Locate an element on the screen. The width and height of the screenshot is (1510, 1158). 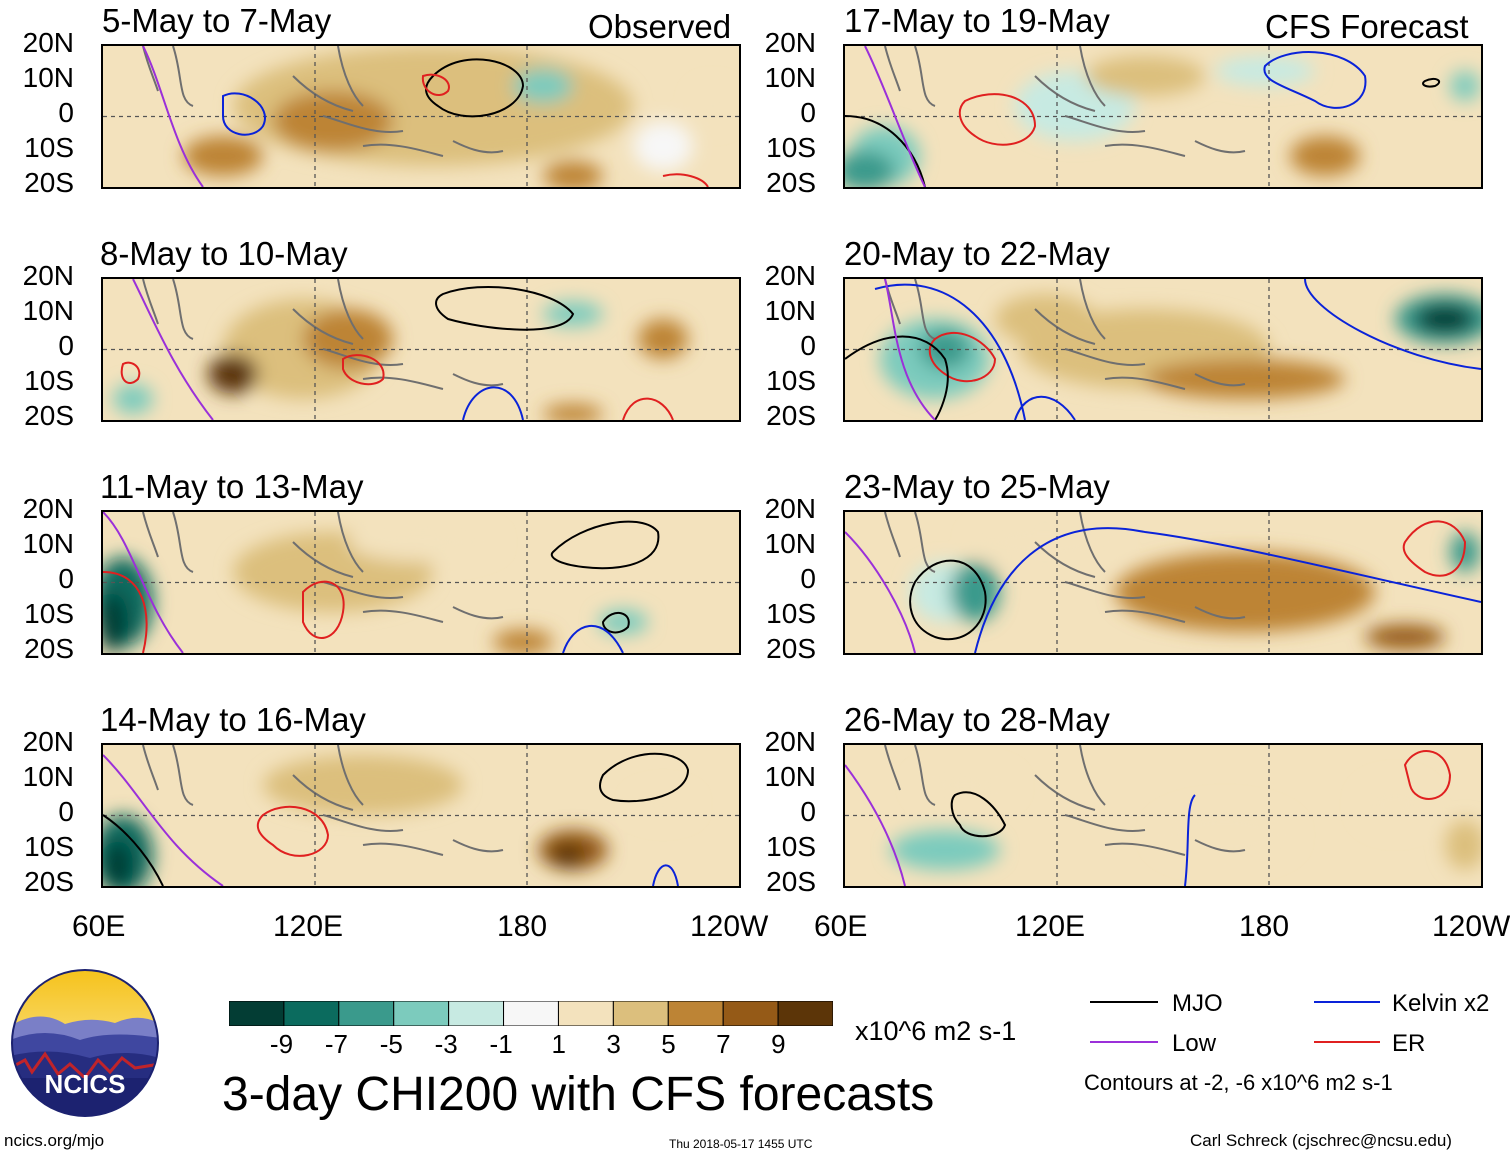
panel-title: 5-May to 7-May is located at coordinates (217, 20).